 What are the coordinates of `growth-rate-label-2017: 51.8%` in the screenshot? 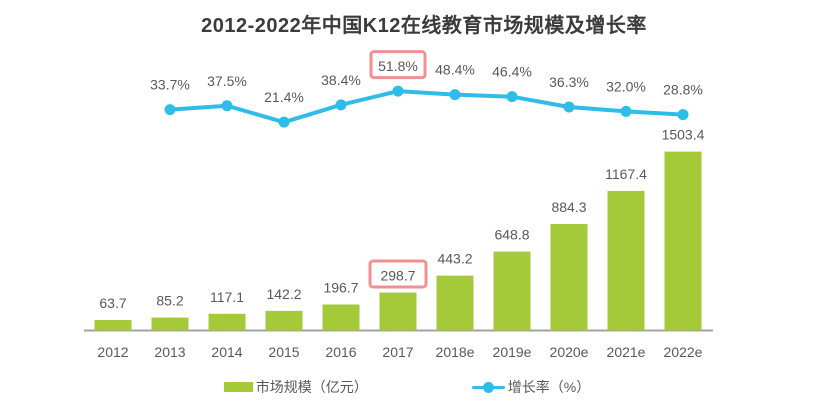 It's located at (398, 66).